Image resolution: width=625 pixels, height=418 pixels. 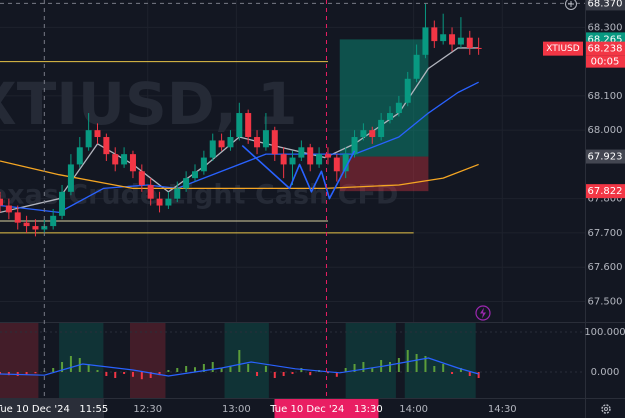 I want to click on y-tick-label: 68.100, so click(x=605, y=96).